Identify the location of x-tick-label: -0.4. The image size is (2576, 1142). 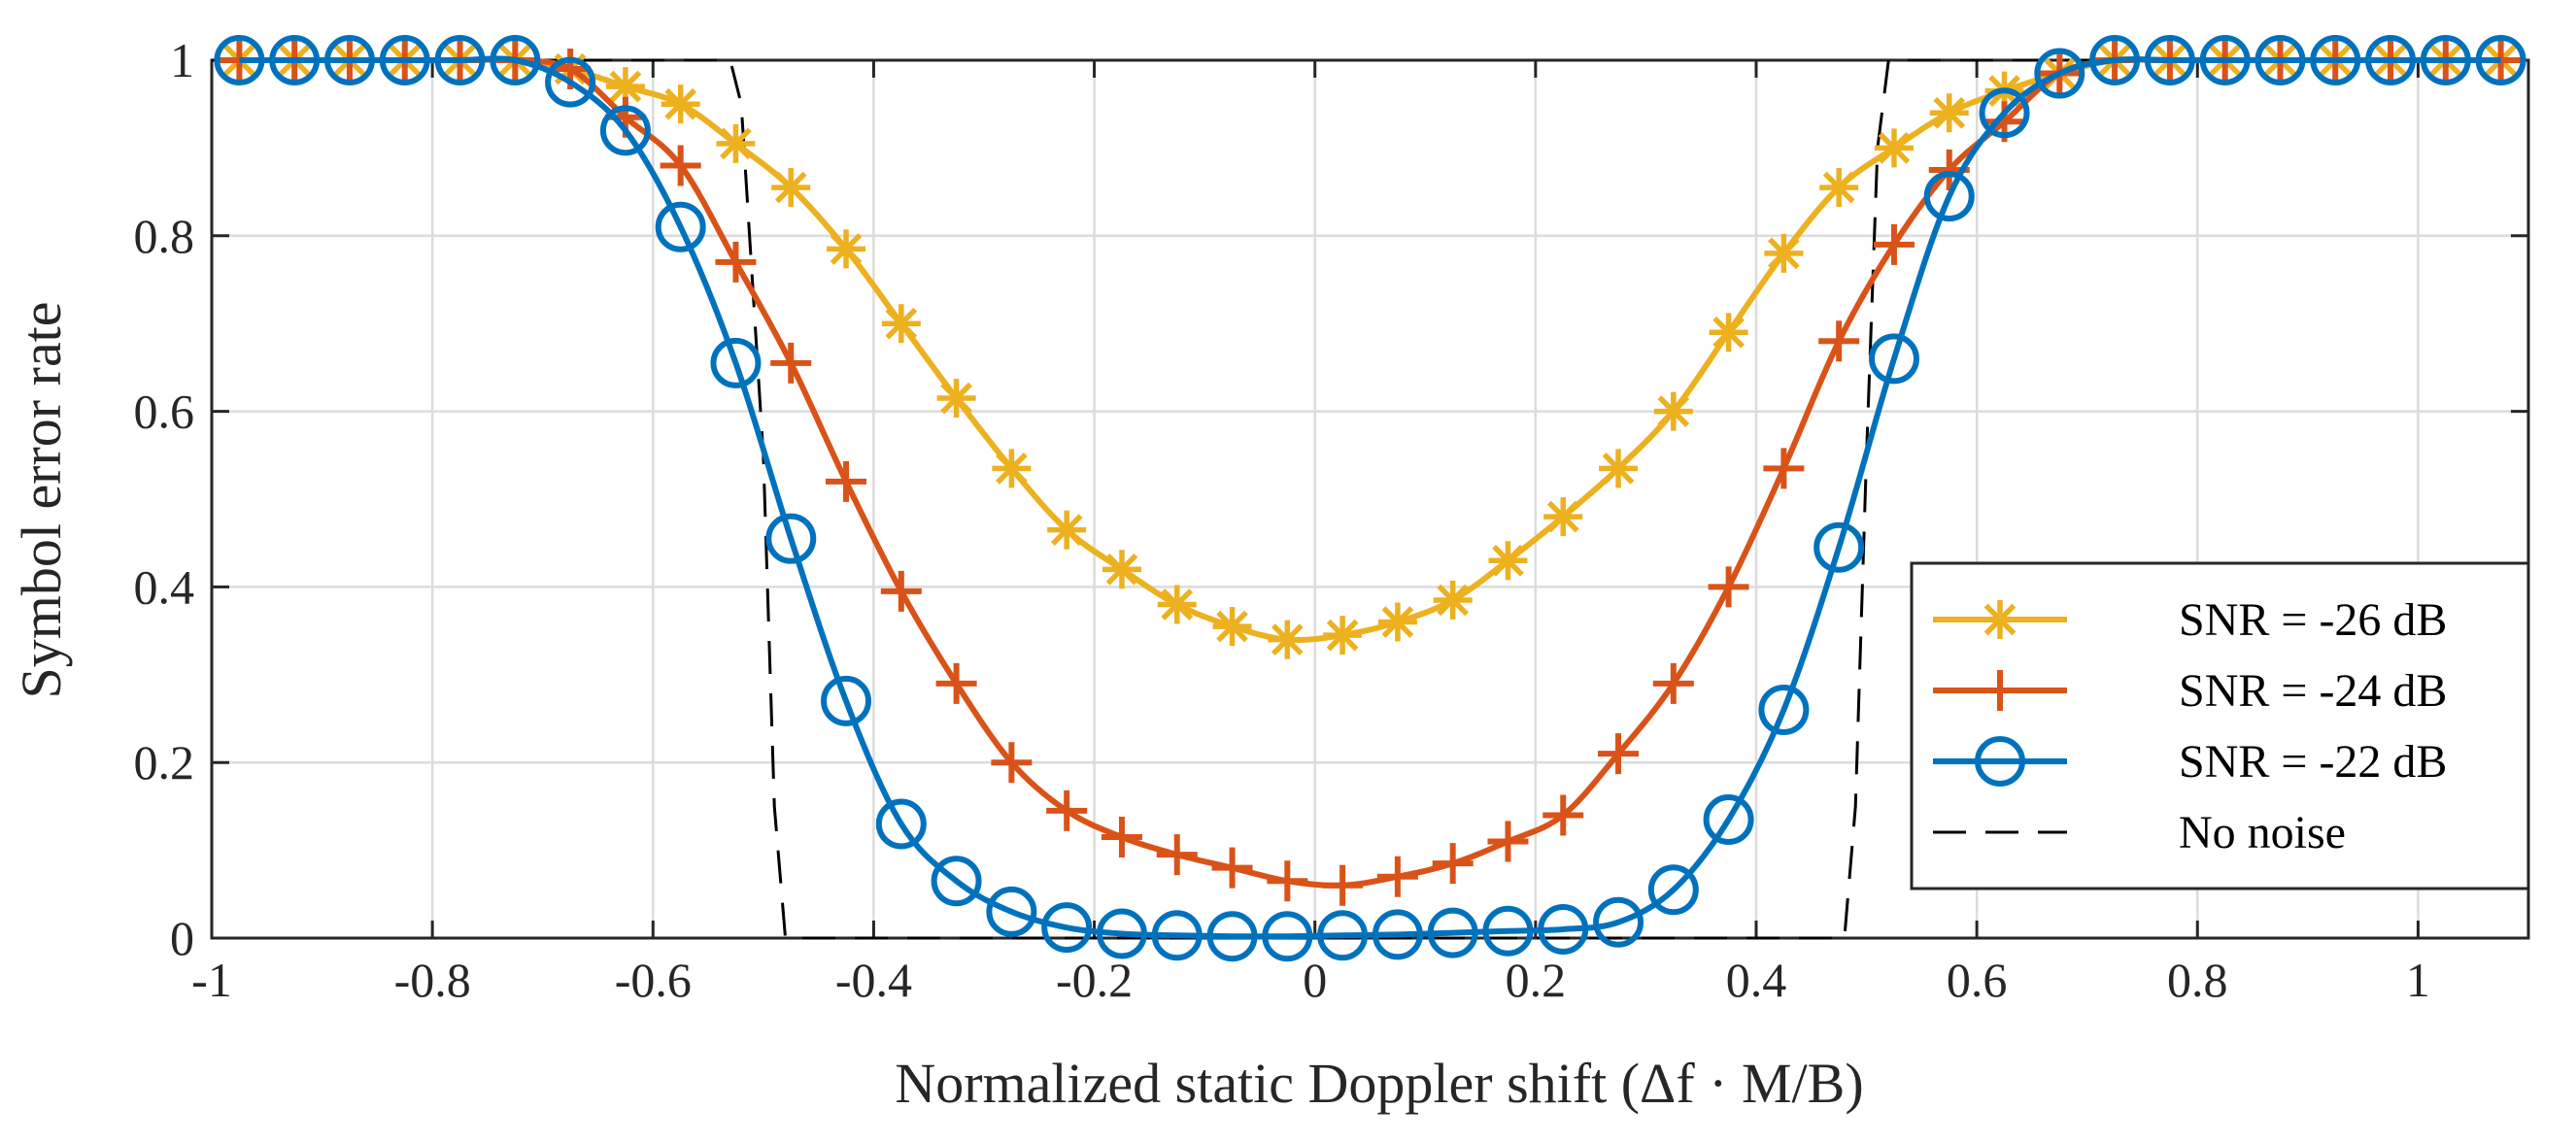
(873, 980).